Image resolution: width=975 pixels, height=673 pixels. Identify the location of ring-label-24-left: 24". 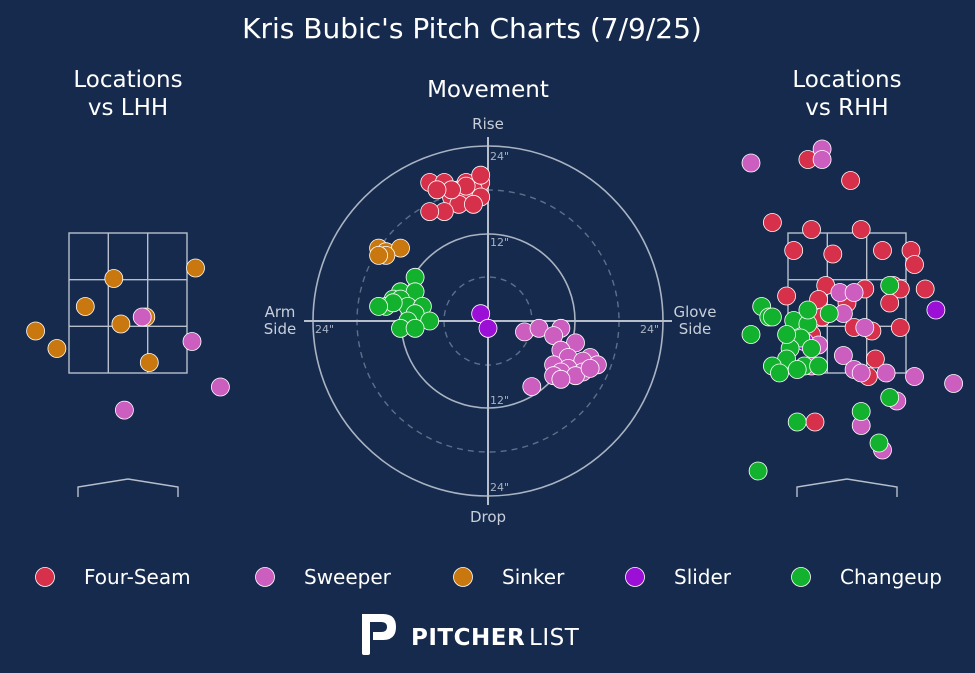
(324, 329).